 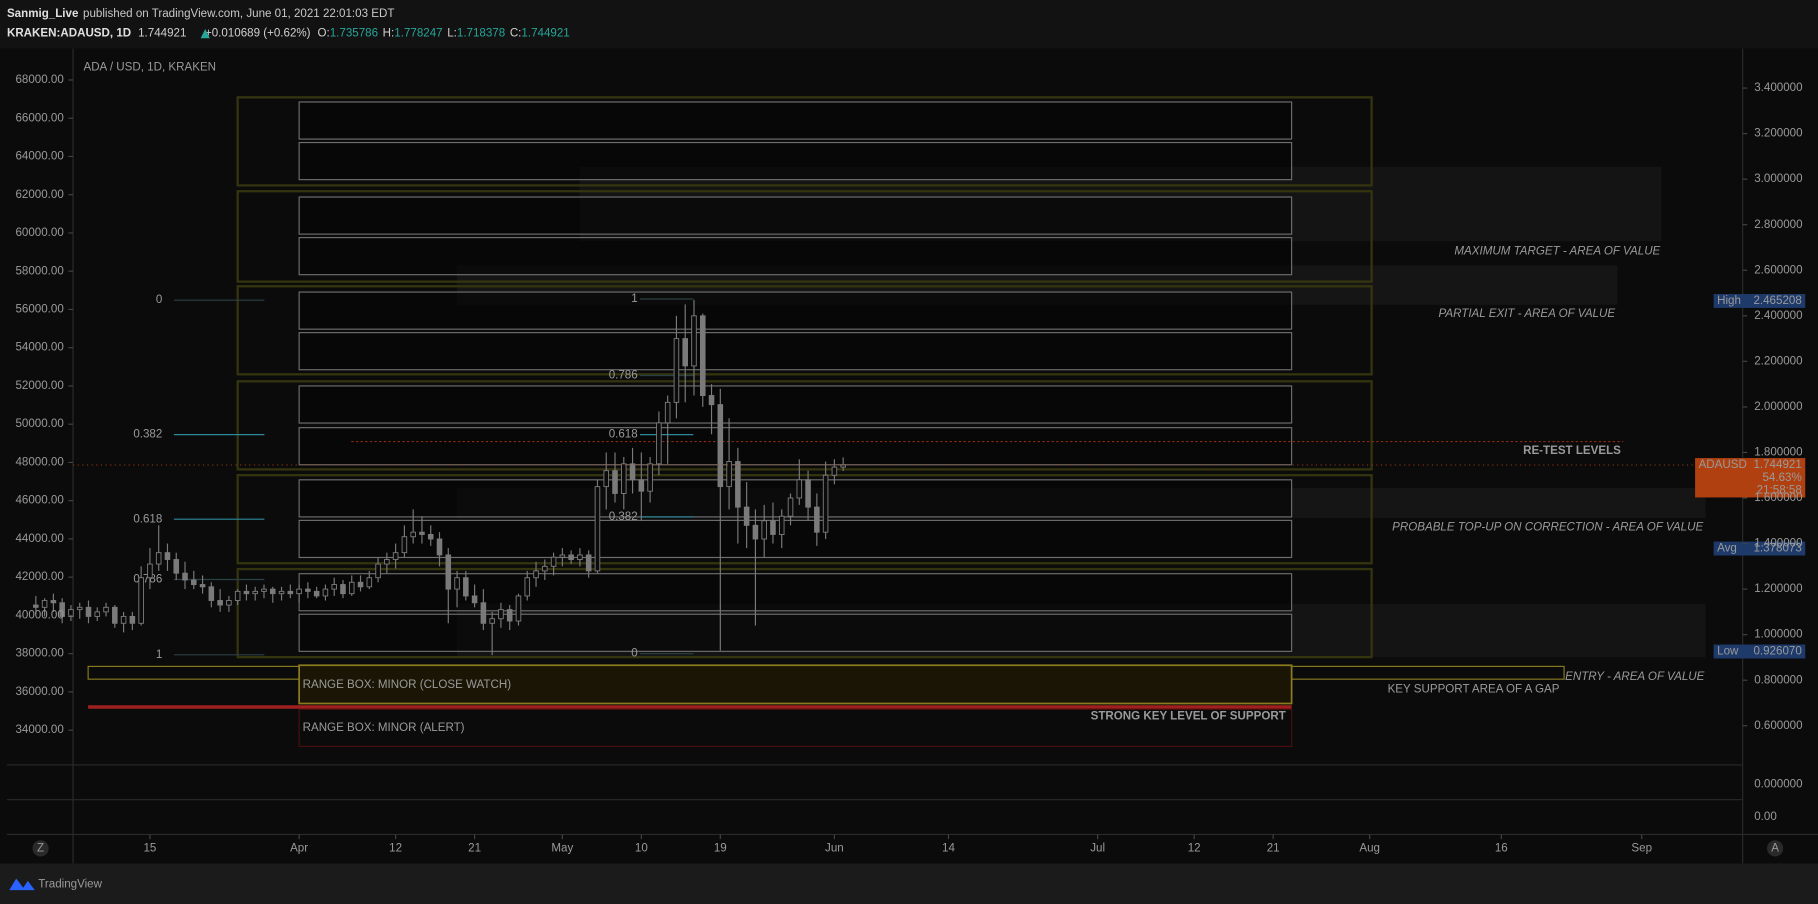 What do you see at coordinates (1778, 635) in the screenshot?
I see `y-tick-label: 1.000000` at bounding box center [1778, 635].